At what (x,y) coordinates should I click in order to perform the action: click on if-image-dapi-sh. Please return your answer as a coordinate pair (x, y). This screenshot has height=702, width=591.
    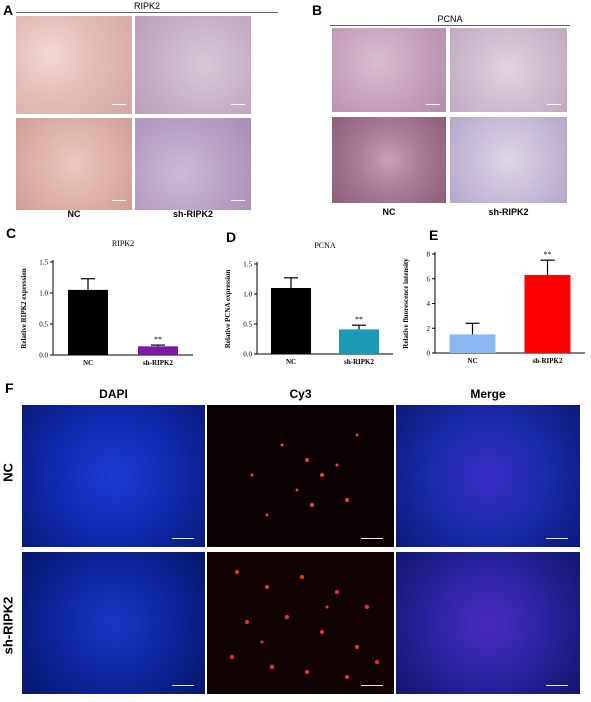
    Looking at the image, I should click on (113, 623).